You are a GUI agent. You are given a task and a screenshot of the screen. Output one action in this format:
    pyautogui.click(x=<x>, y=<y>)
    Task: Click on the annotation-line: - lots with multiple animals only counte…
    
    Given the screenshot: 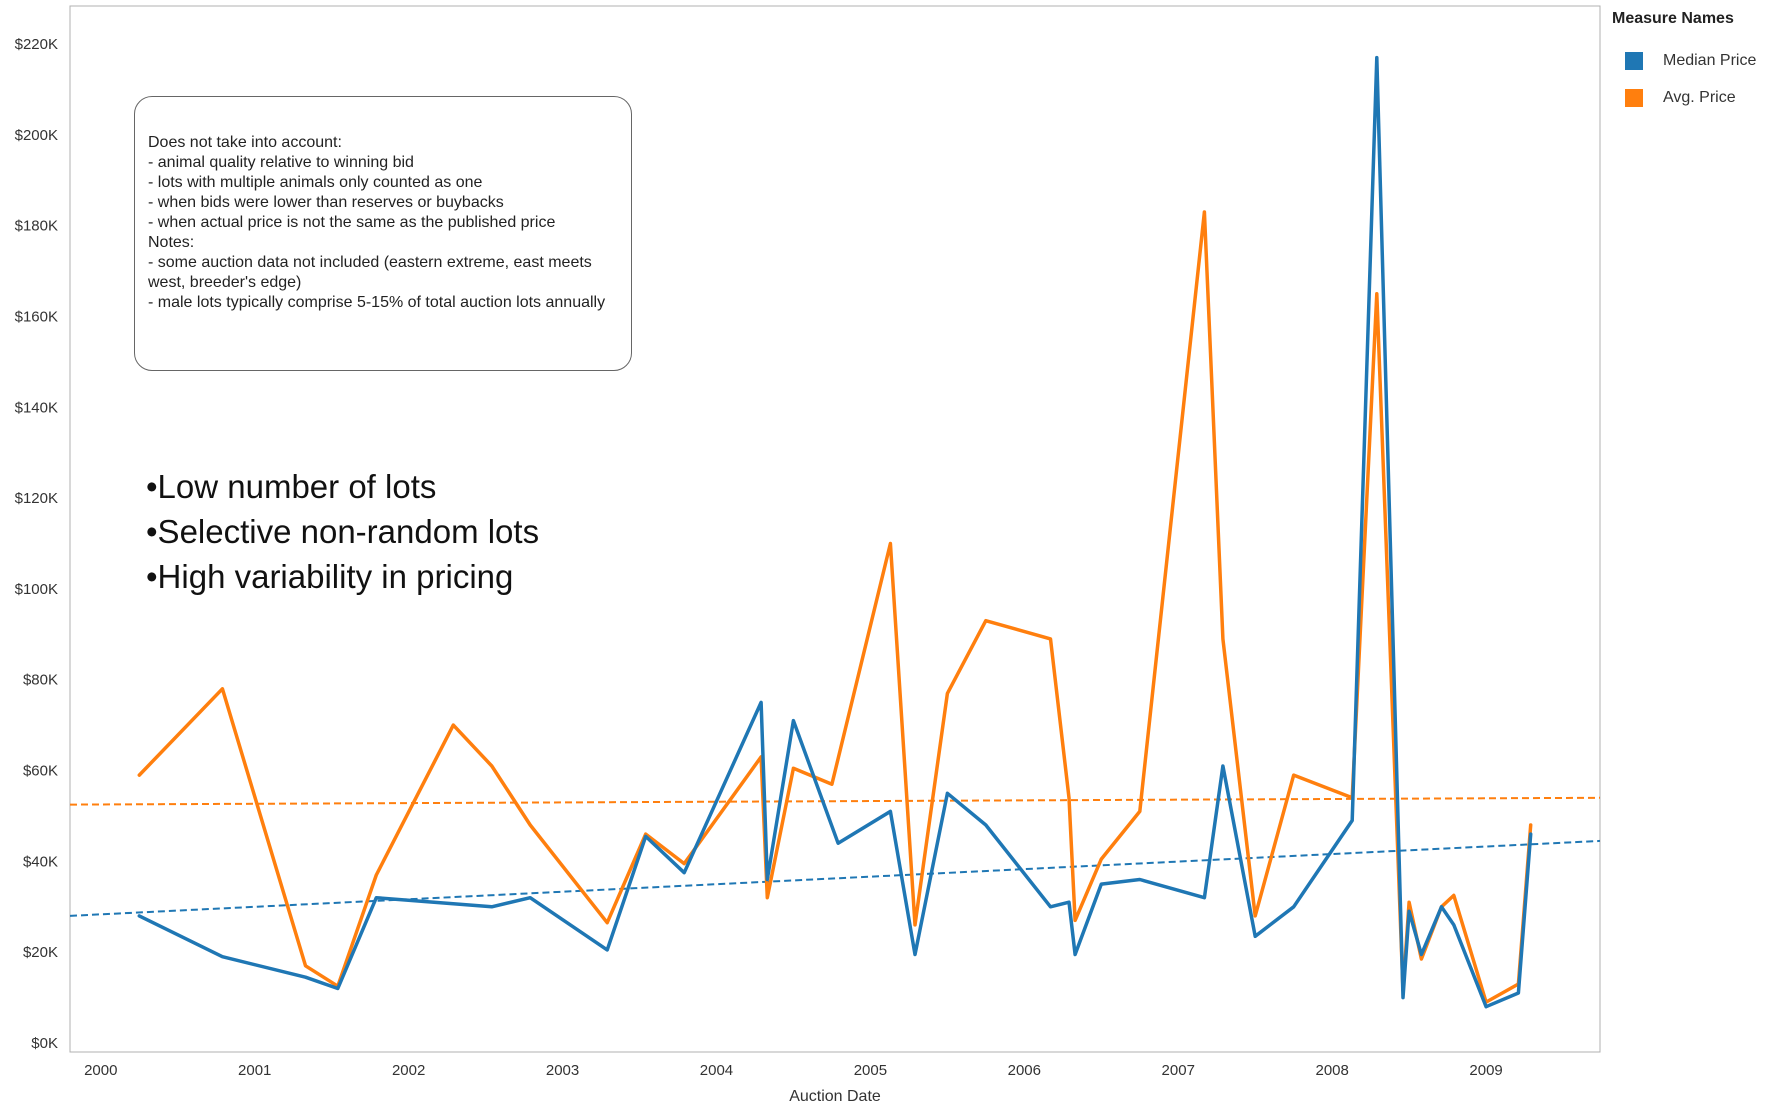 What is the action you would take?
    pyautogui.click(x=315, y=182)
    